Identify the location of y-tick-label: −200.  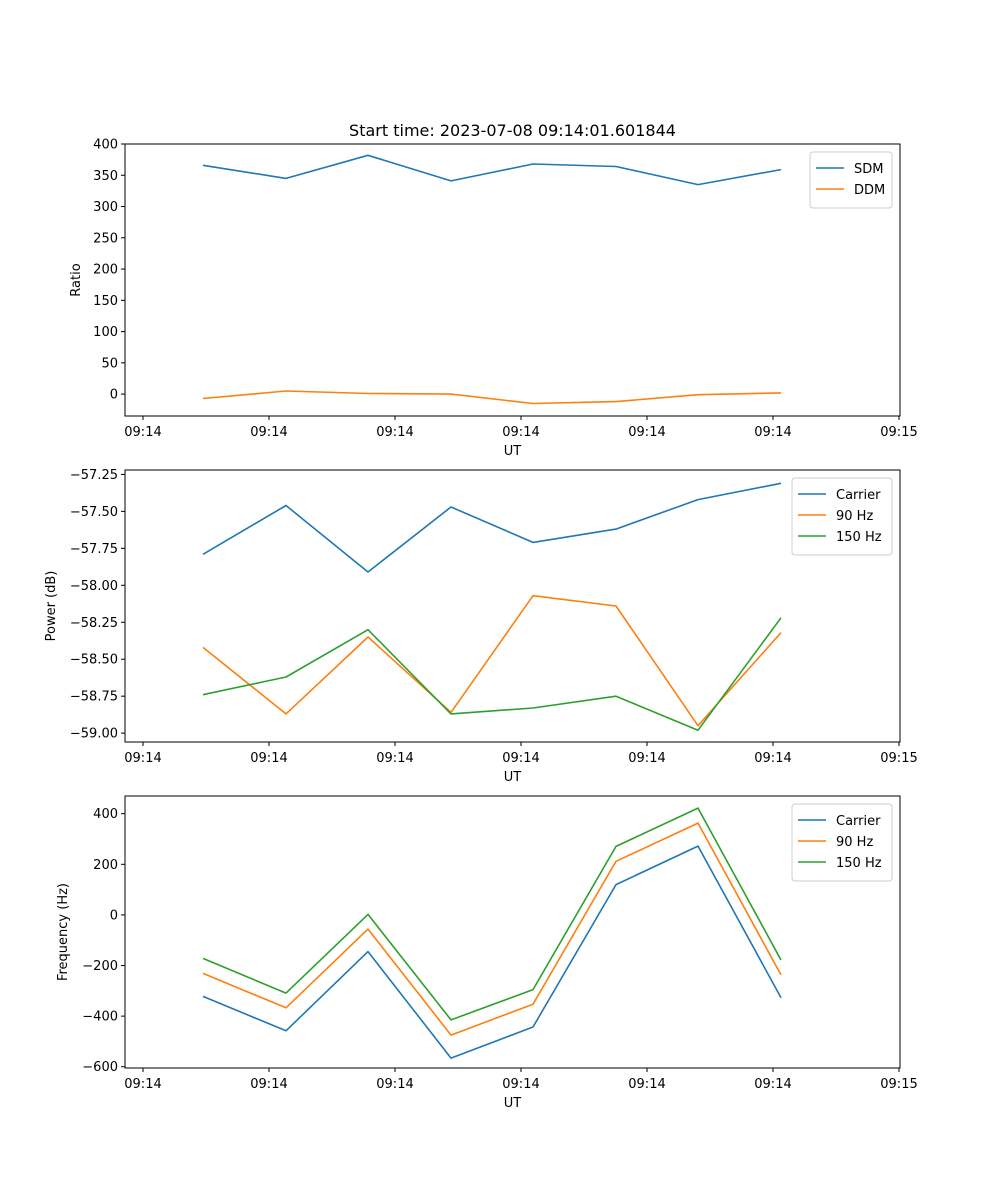
(100, 966).